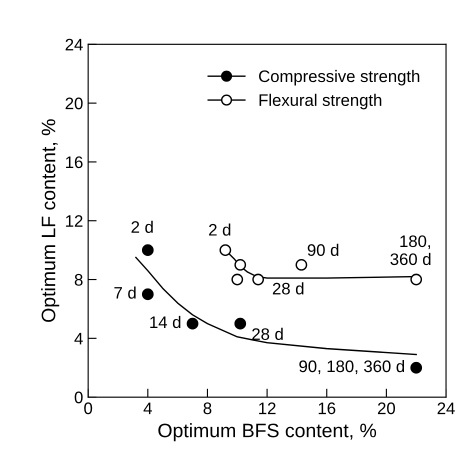  Describe the element at coordinates (74, 221) in the screenshot. I see `y-tick-label: 12` at that location.